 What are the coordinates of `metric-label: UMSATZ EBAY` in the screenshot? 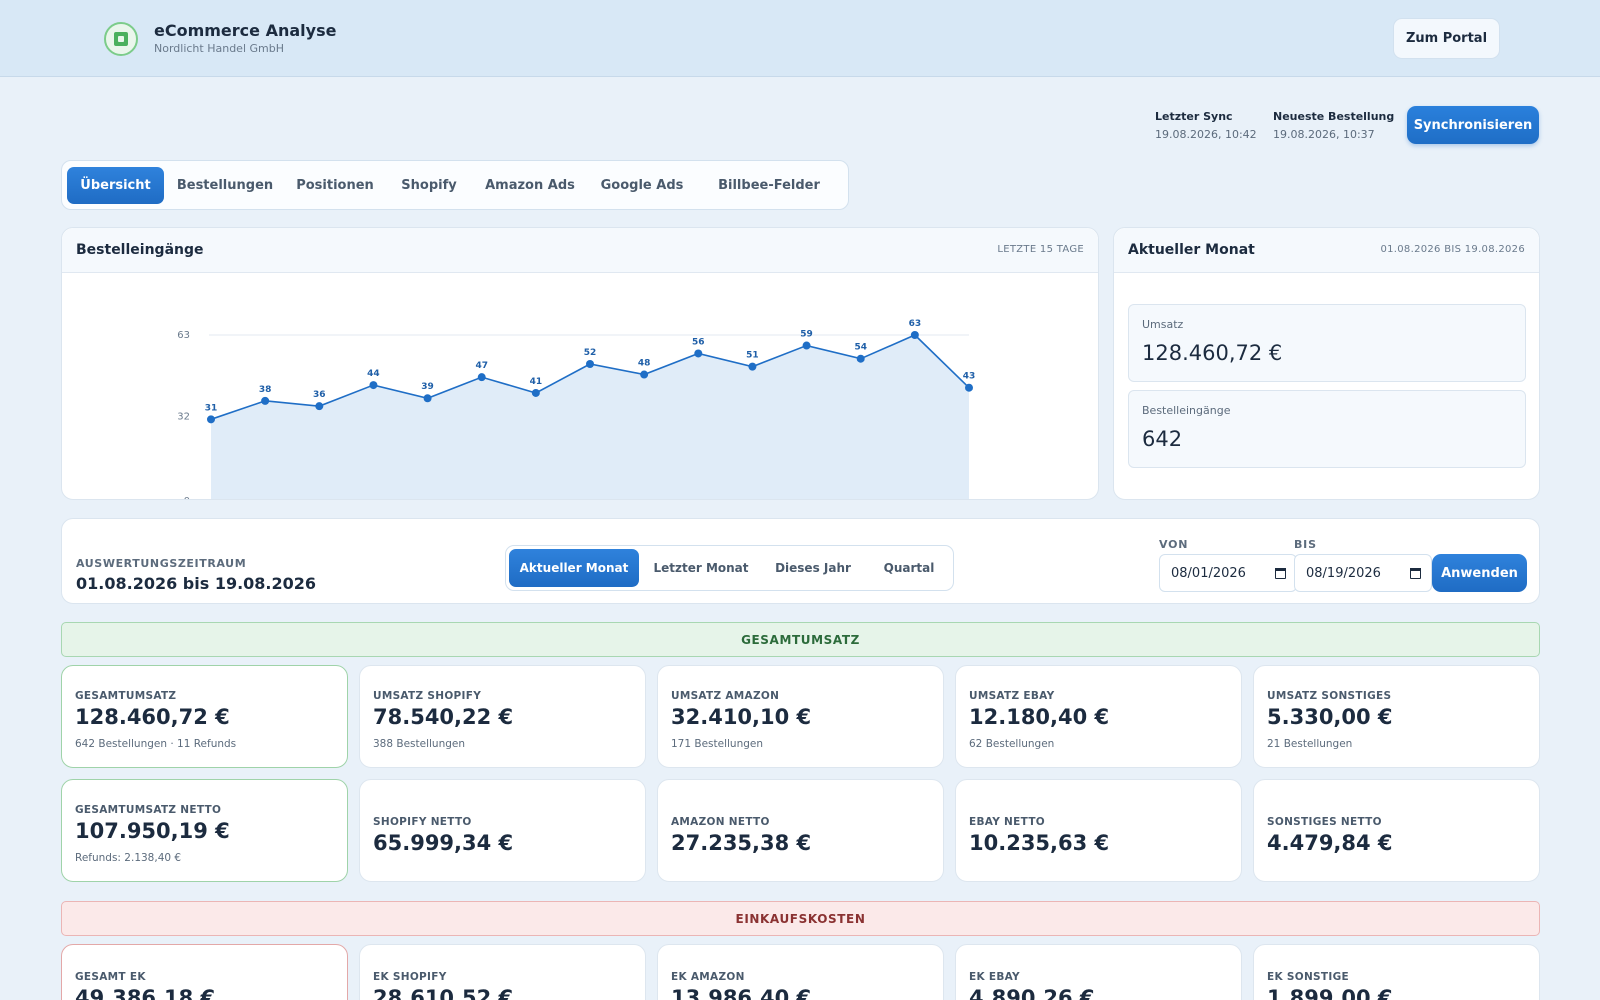 It's located at (1012, 696).